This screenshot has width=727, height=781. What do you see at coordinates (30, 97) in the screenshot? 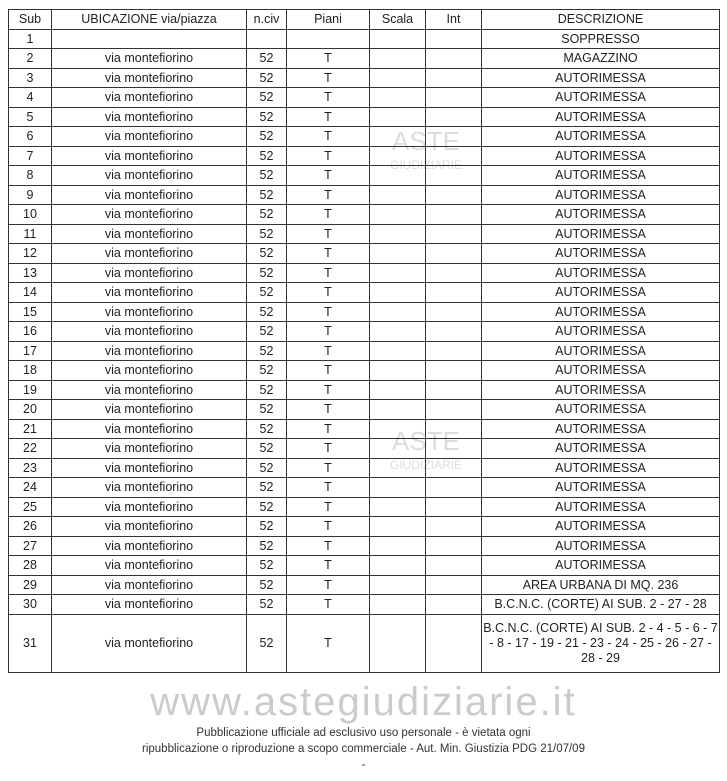
I see `cell-sub: 4` at bounding box center [30, 97].